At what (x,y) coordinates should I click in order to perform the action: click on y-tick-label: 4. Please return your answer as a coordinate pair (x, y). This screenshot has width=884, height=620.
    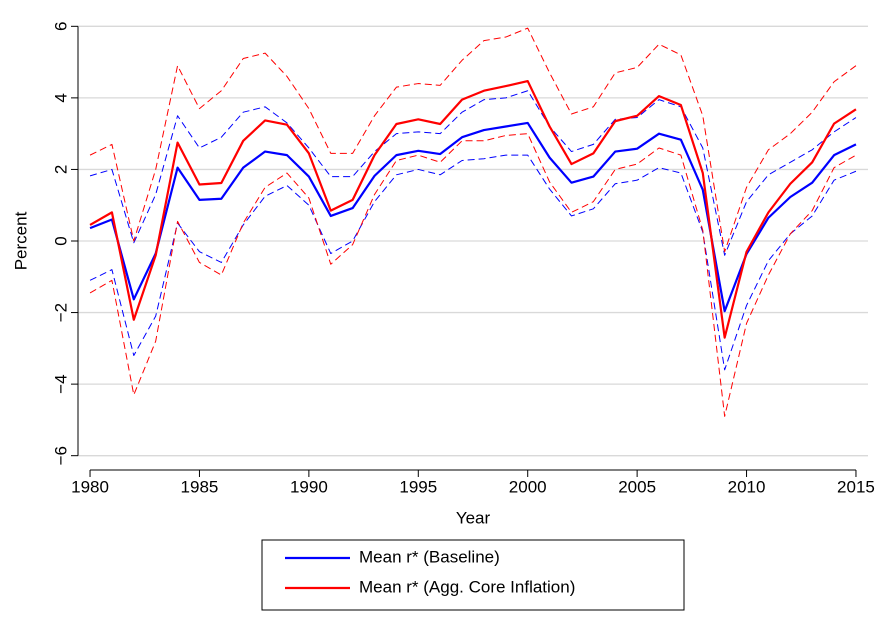
    Looking at the image, I should click on (60, 97).